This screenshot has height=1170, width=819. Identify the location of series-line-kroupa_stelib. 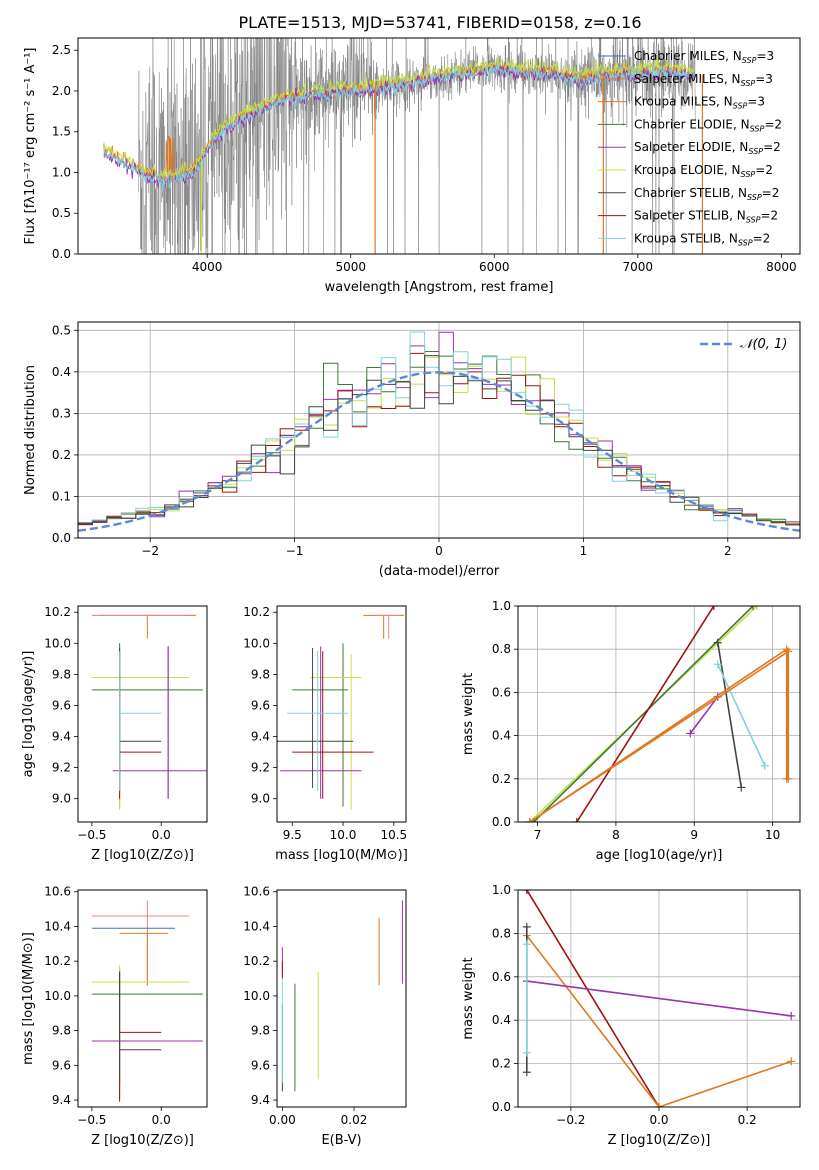
(741, 715).